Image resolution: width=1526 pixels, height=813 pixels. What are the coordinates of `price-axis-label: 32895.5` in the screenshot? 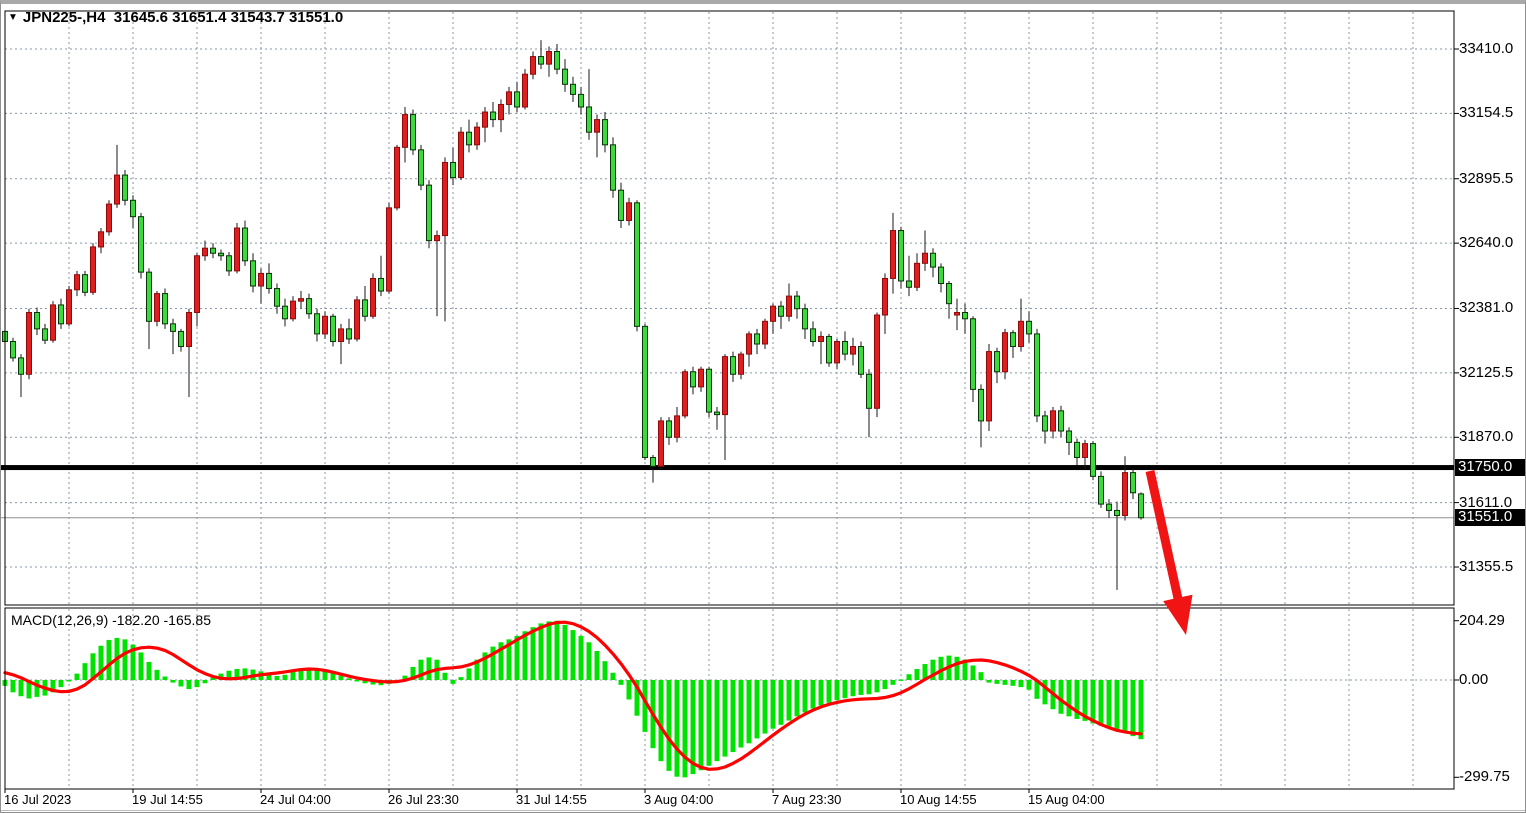 It's located at (1486, 178).